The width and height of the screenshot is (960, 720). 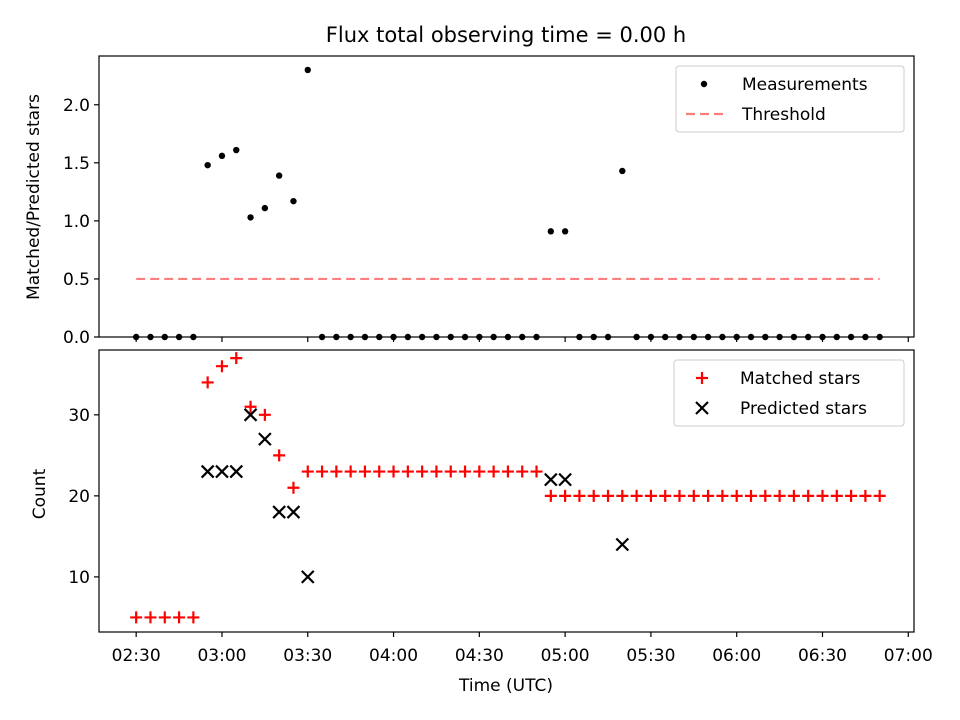 I want to click on bottom-x-tick-label: 03:00, so click(x=221, y=656).